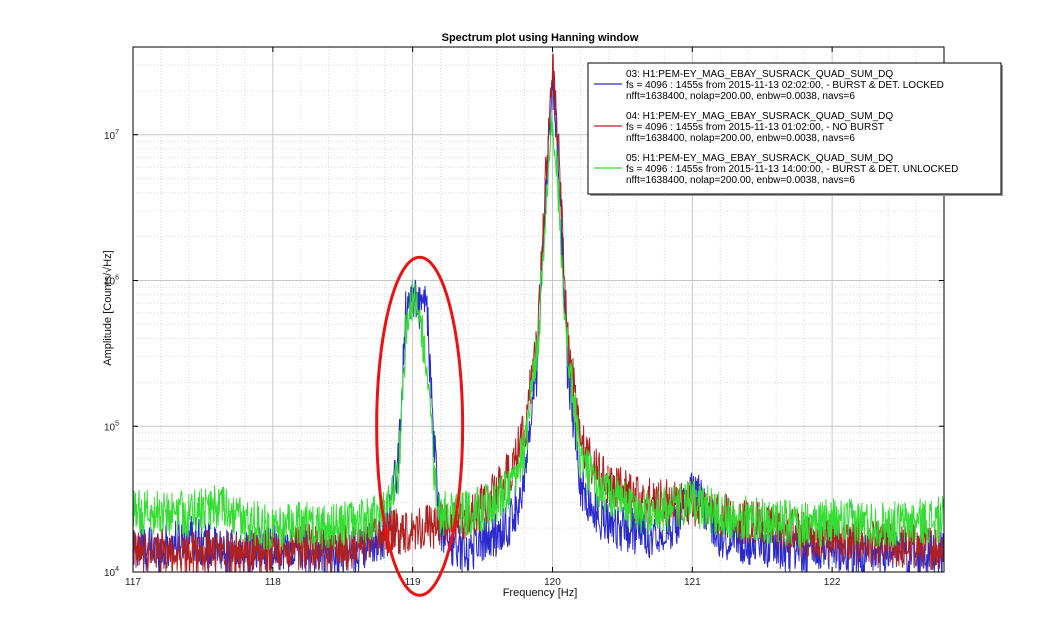 This screenshot has height=644, width=1043. Describe the element at coordinates (111, 426) in the screenshot. I see `y-tick-label: 10⁵` at that location.